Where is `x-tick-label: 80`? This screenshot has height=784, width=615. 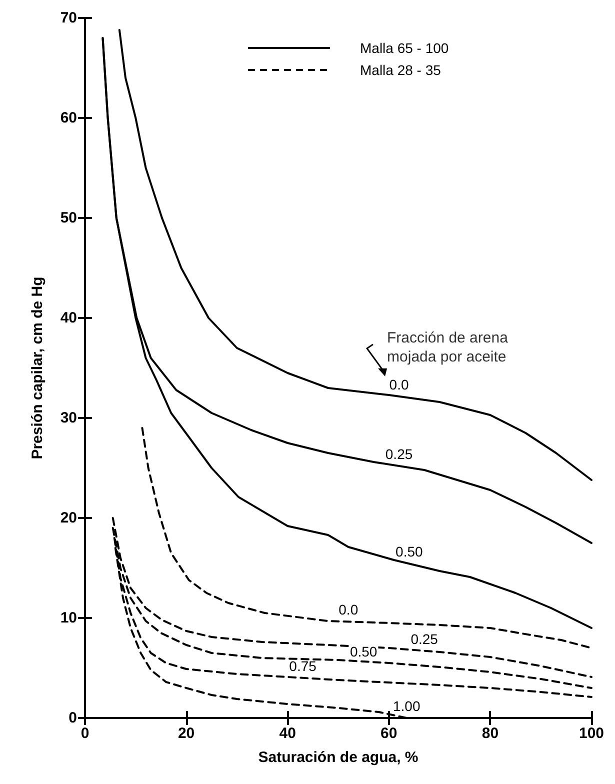 x-tick-label: 80 is located at coordinates (490, 733).